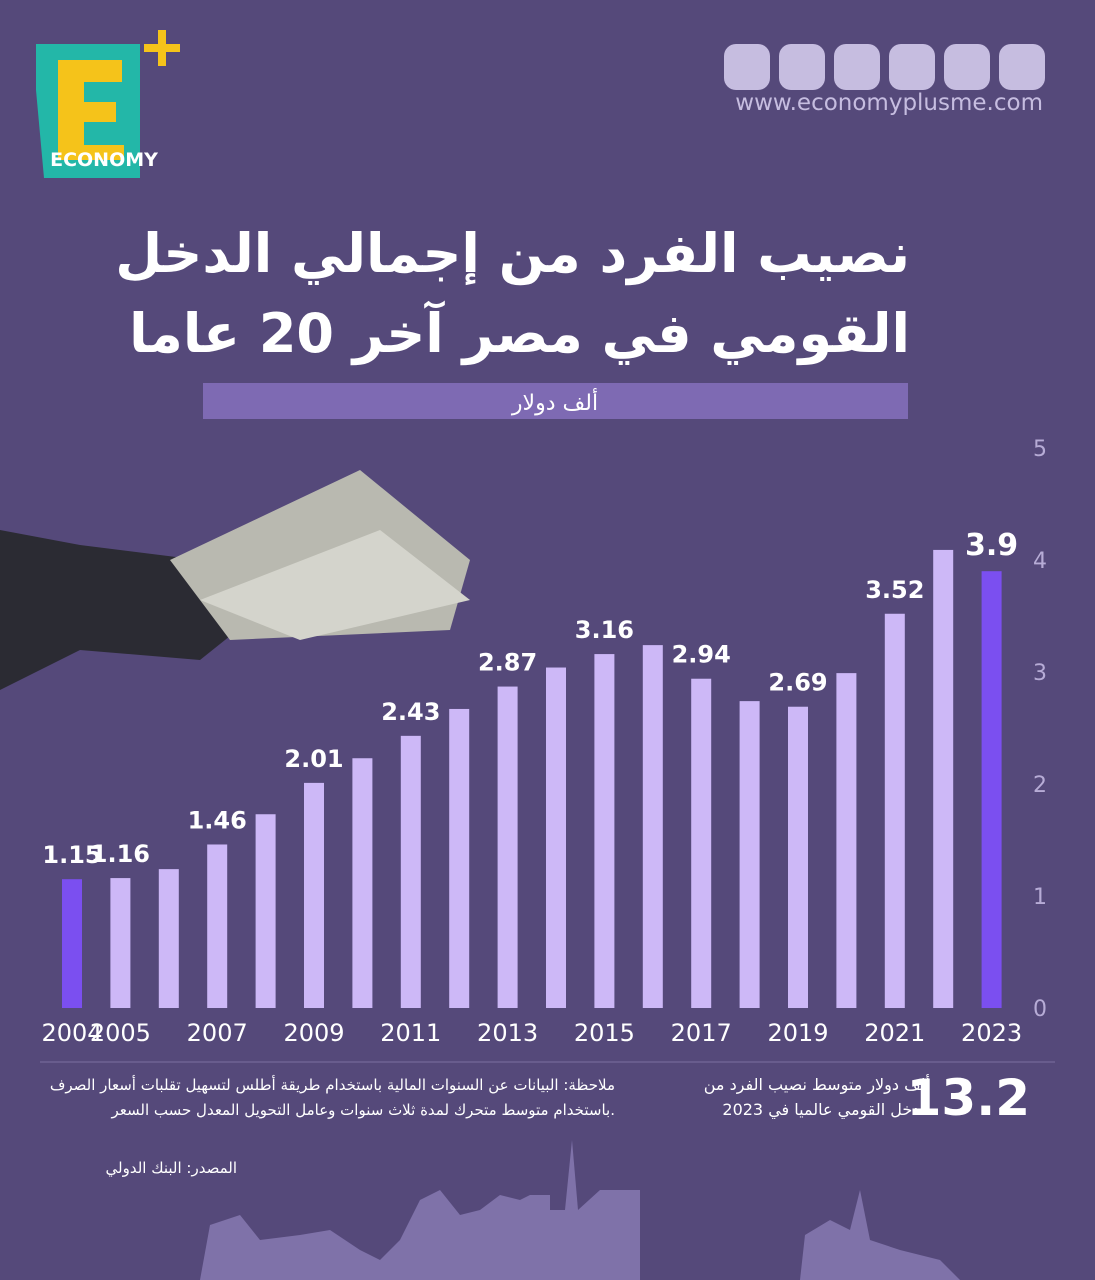 Image resolution: width=1095 pixels, height=1280 pixels. Describe the element at coordinates (1040, 561) in the screenshot. I see `y-tick-label: 4` at that location.